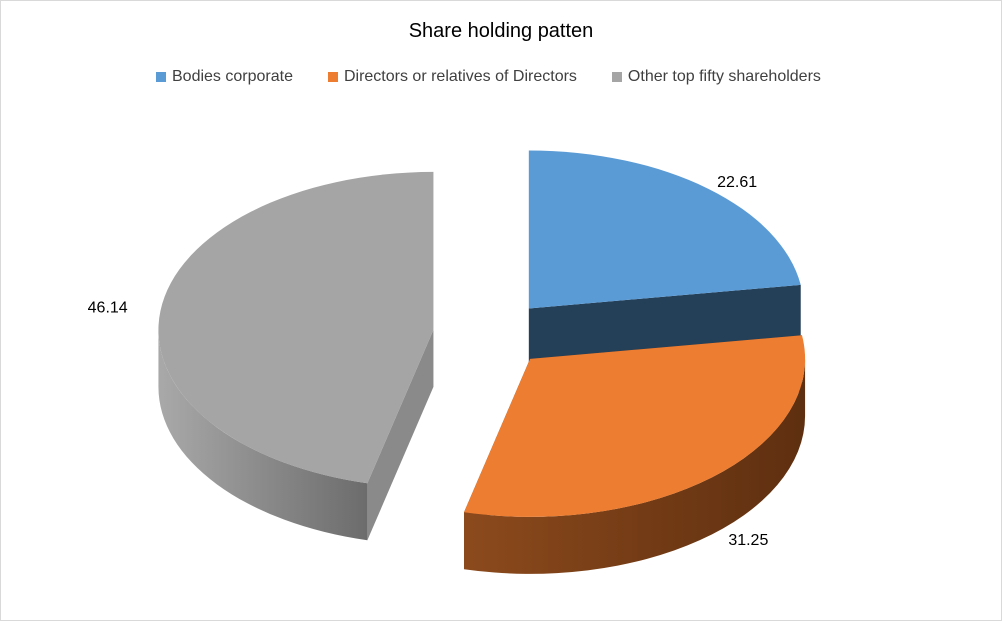  What do you see at coordinates (737, 182) in the screenshot?
I see `data-label: 22.61` at bounding box center [737, 182].